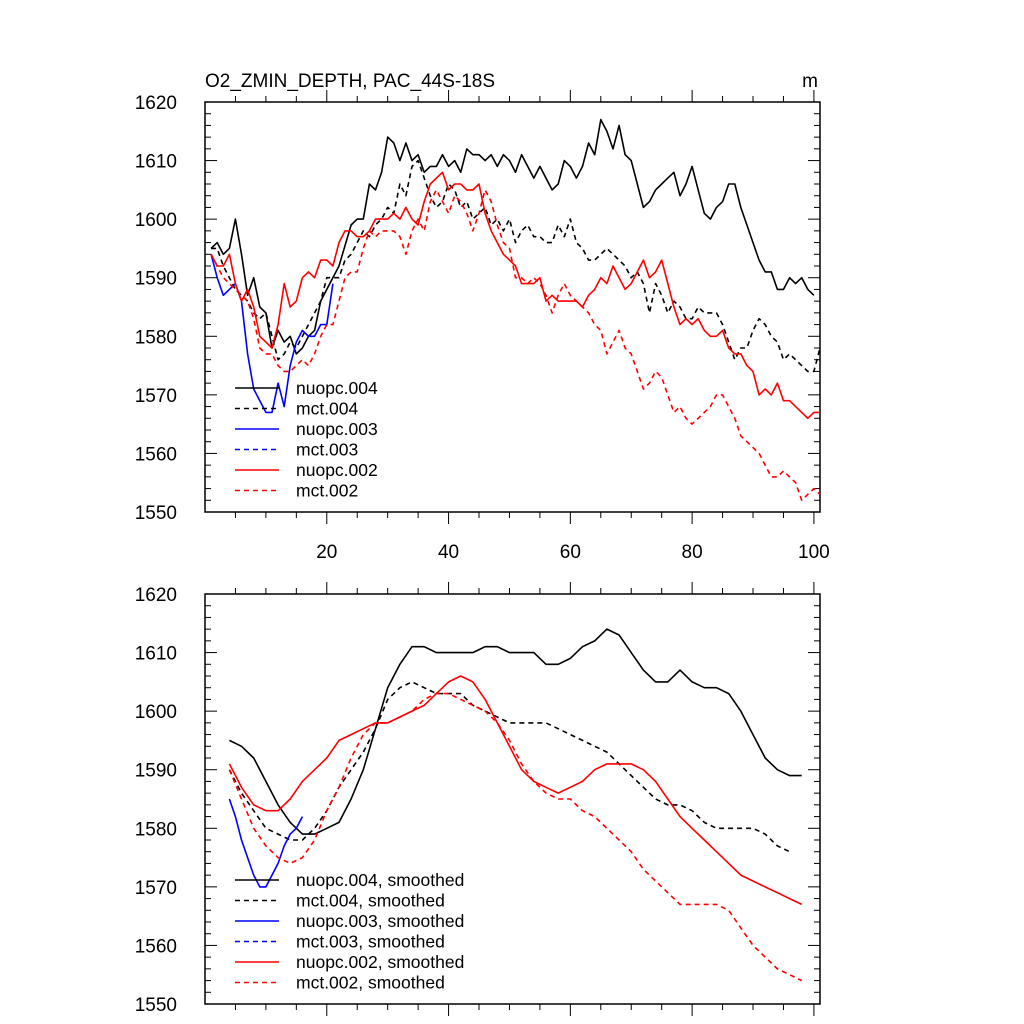 The height and width of the screenshot is (1024, 1024). Describe the element at coordinates (156, 279) in the screenshot. I see `top-y-tick-label: 1590` at that location.